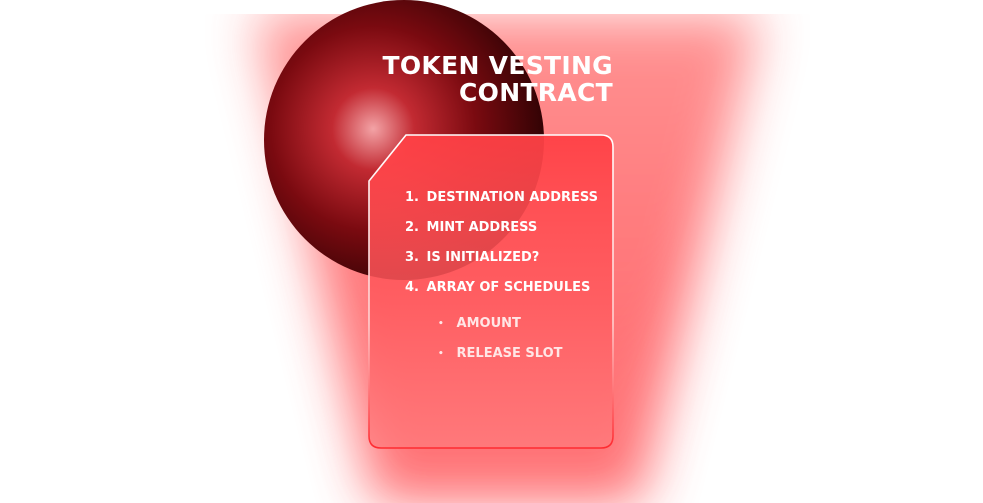 Image resolution: width=983 pixels, height=503 pixels. I want to click on sub-item-label: AMOUNT, so click(488, 323).